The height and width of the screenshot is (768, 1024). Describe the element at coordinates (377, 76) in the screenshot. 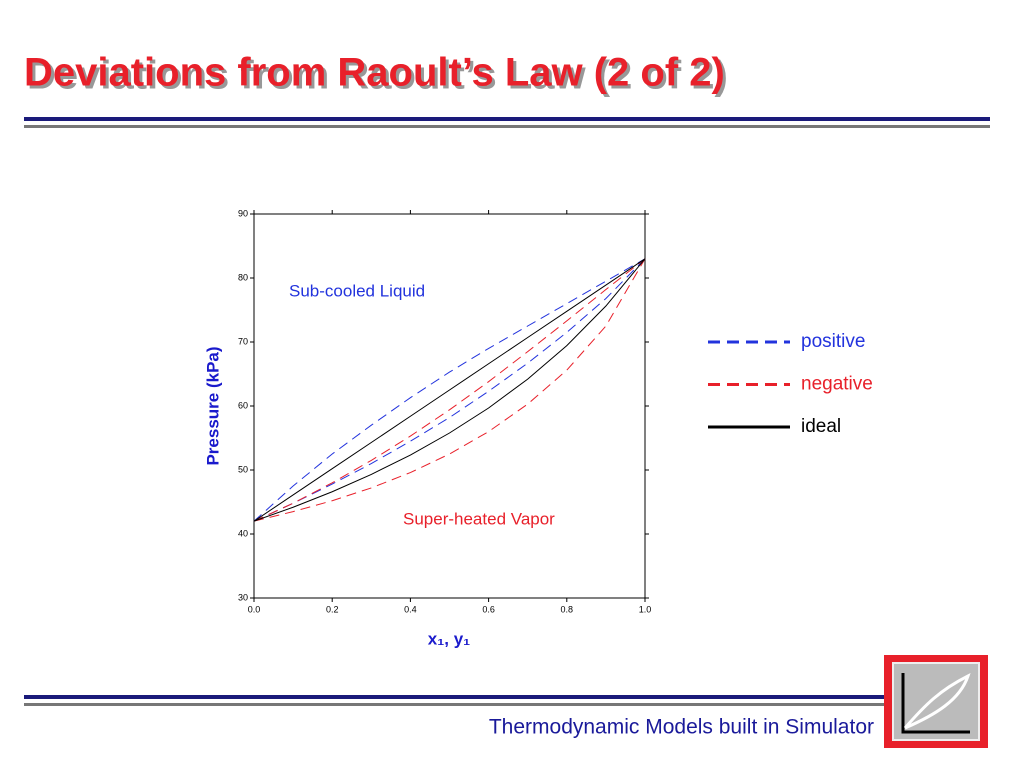

I see `title-shadow: Deviations from Raoult’s Law (2 of 2)` at that location.